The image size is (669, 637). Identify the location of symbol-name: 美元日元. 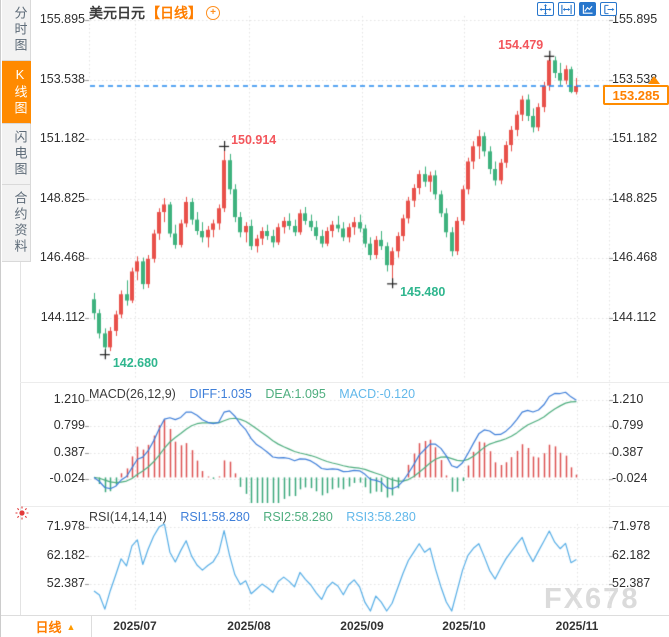
(117, 13).